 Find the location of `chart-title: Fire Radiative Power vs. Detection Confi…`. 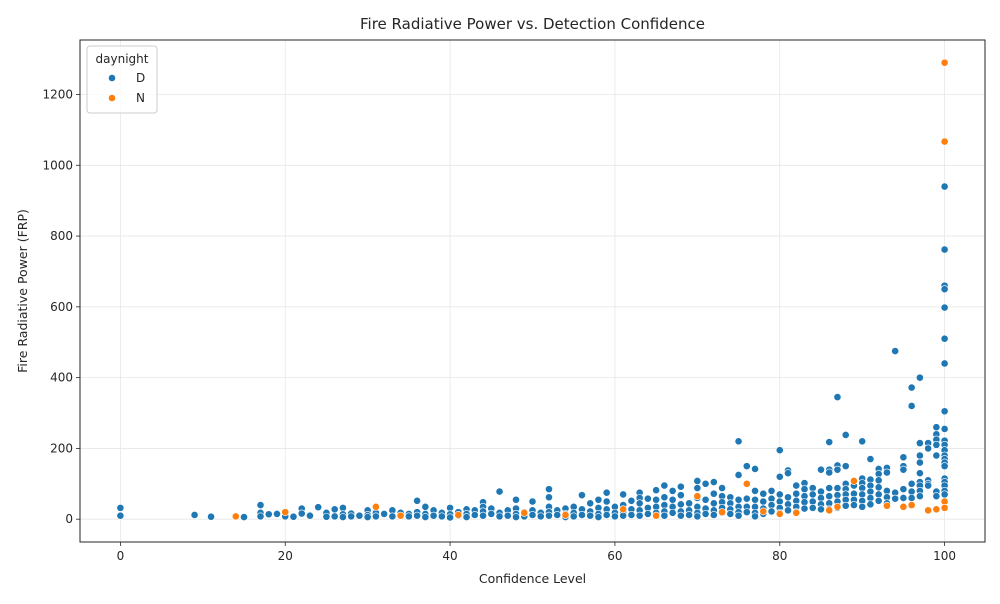

chart-title: Fire Radiative Power vs. Detection Confi… is located at coordinates (532, 24).